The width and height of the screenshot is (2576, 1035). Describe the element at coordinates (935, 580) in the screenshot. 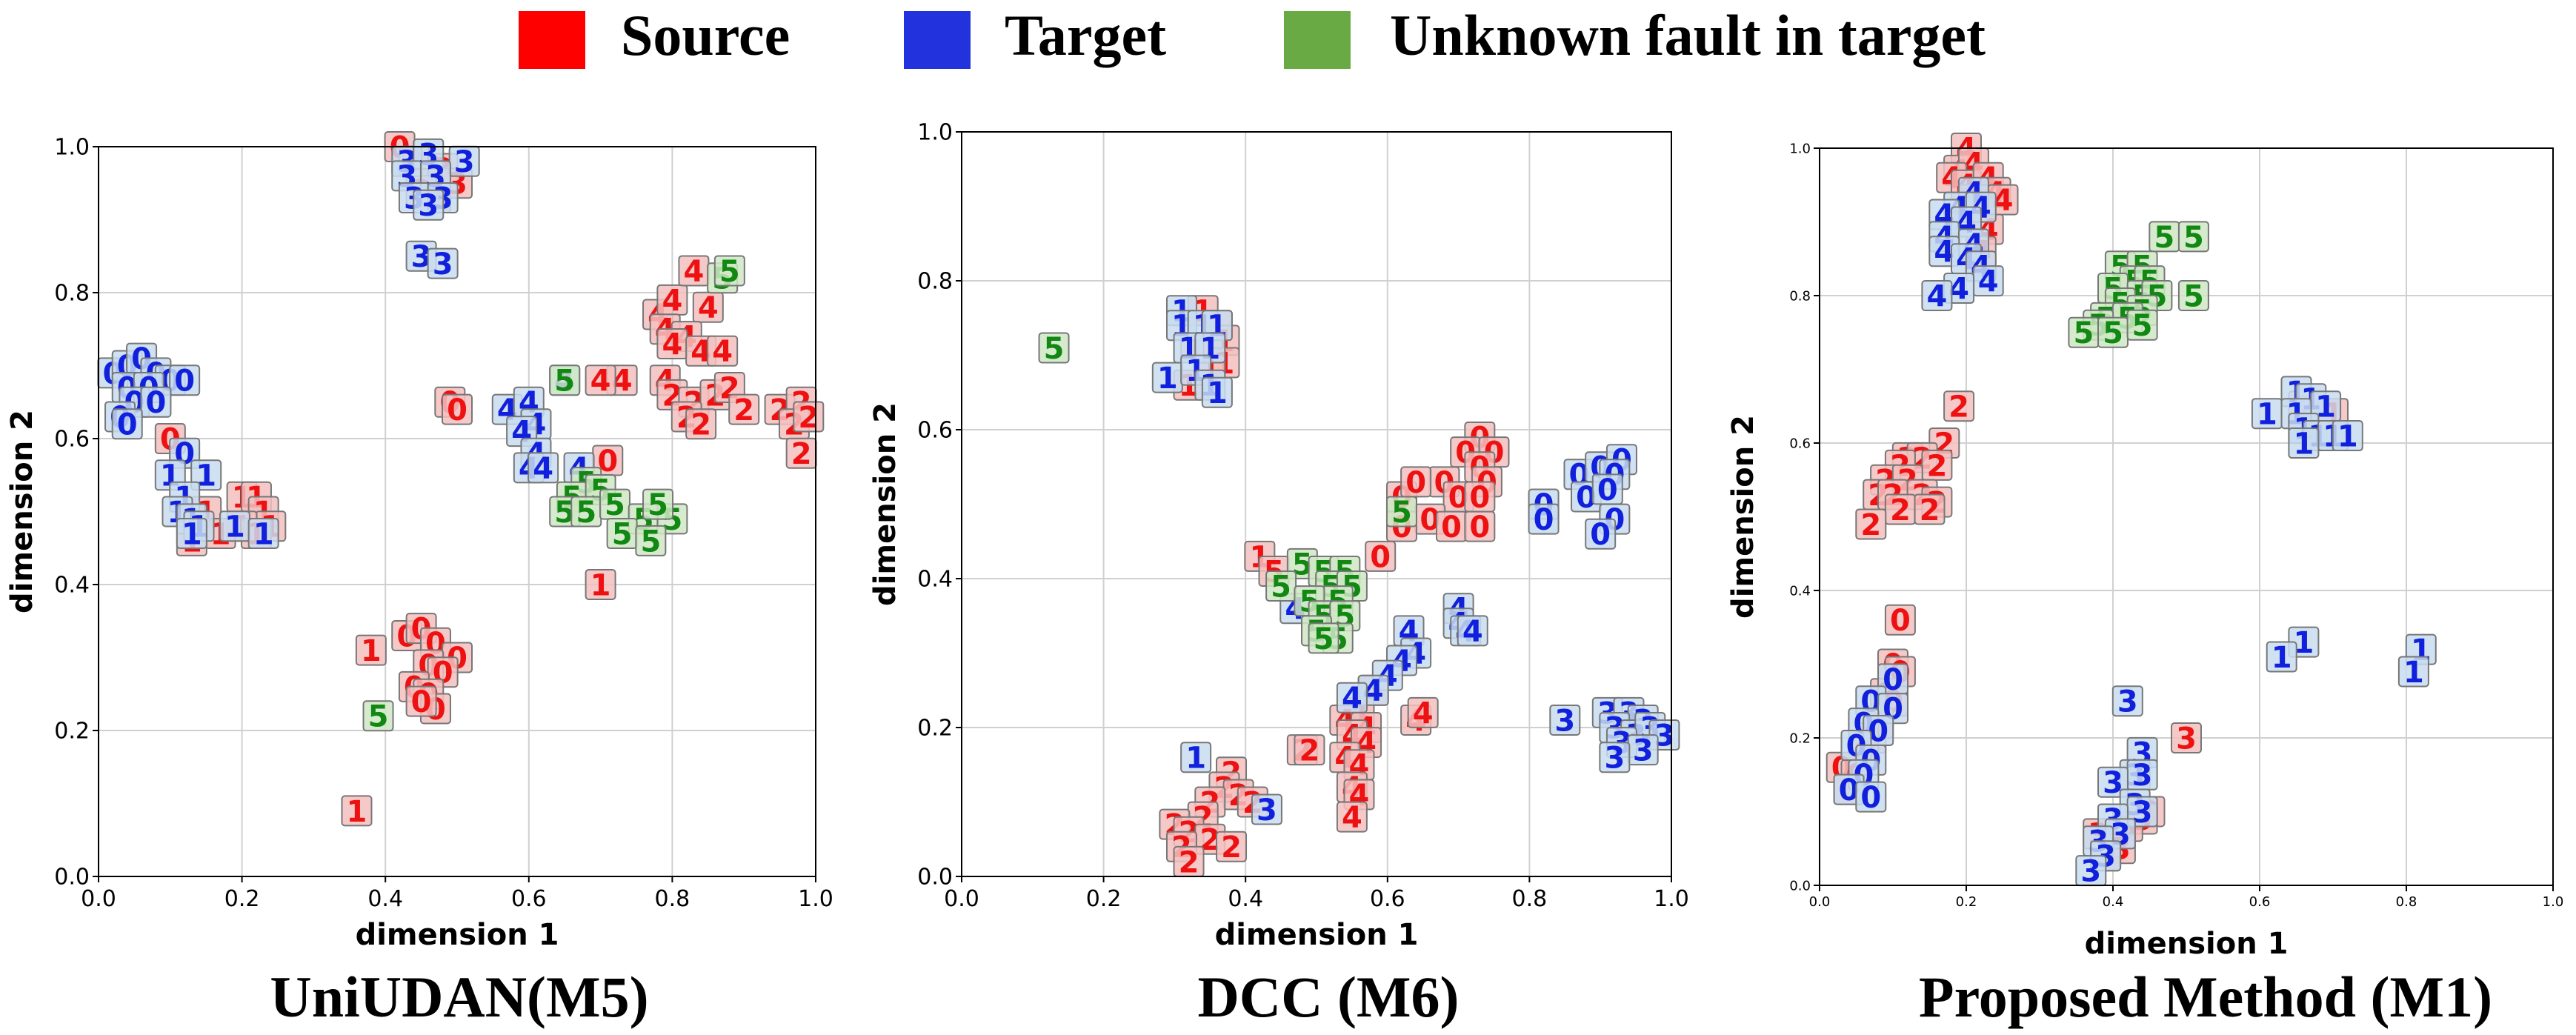

I see `y-tick-label: 0.4` at that location.